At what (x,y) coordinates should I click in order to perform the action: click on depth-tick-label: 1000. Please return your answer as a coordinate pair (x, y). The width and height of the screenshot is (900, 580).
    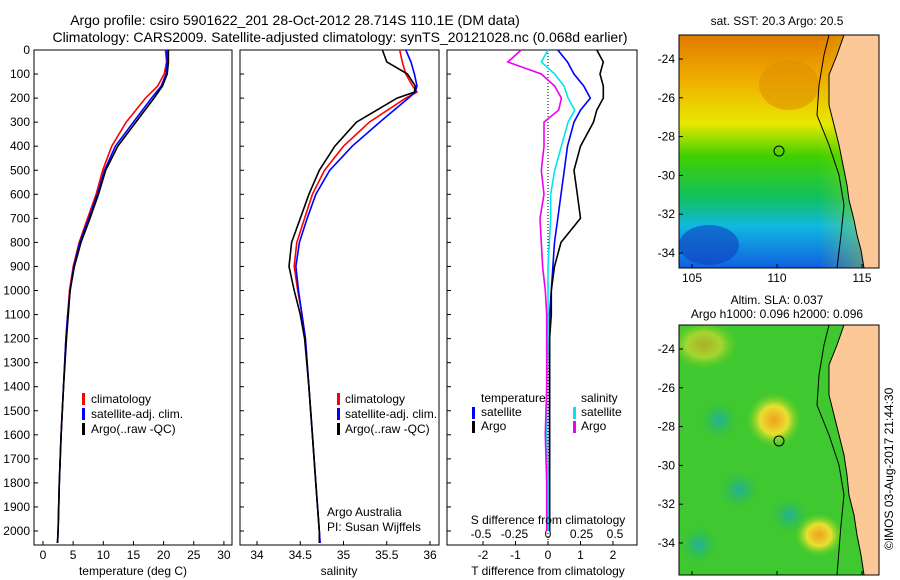
    Looking at the image, I should click on (16, 291).